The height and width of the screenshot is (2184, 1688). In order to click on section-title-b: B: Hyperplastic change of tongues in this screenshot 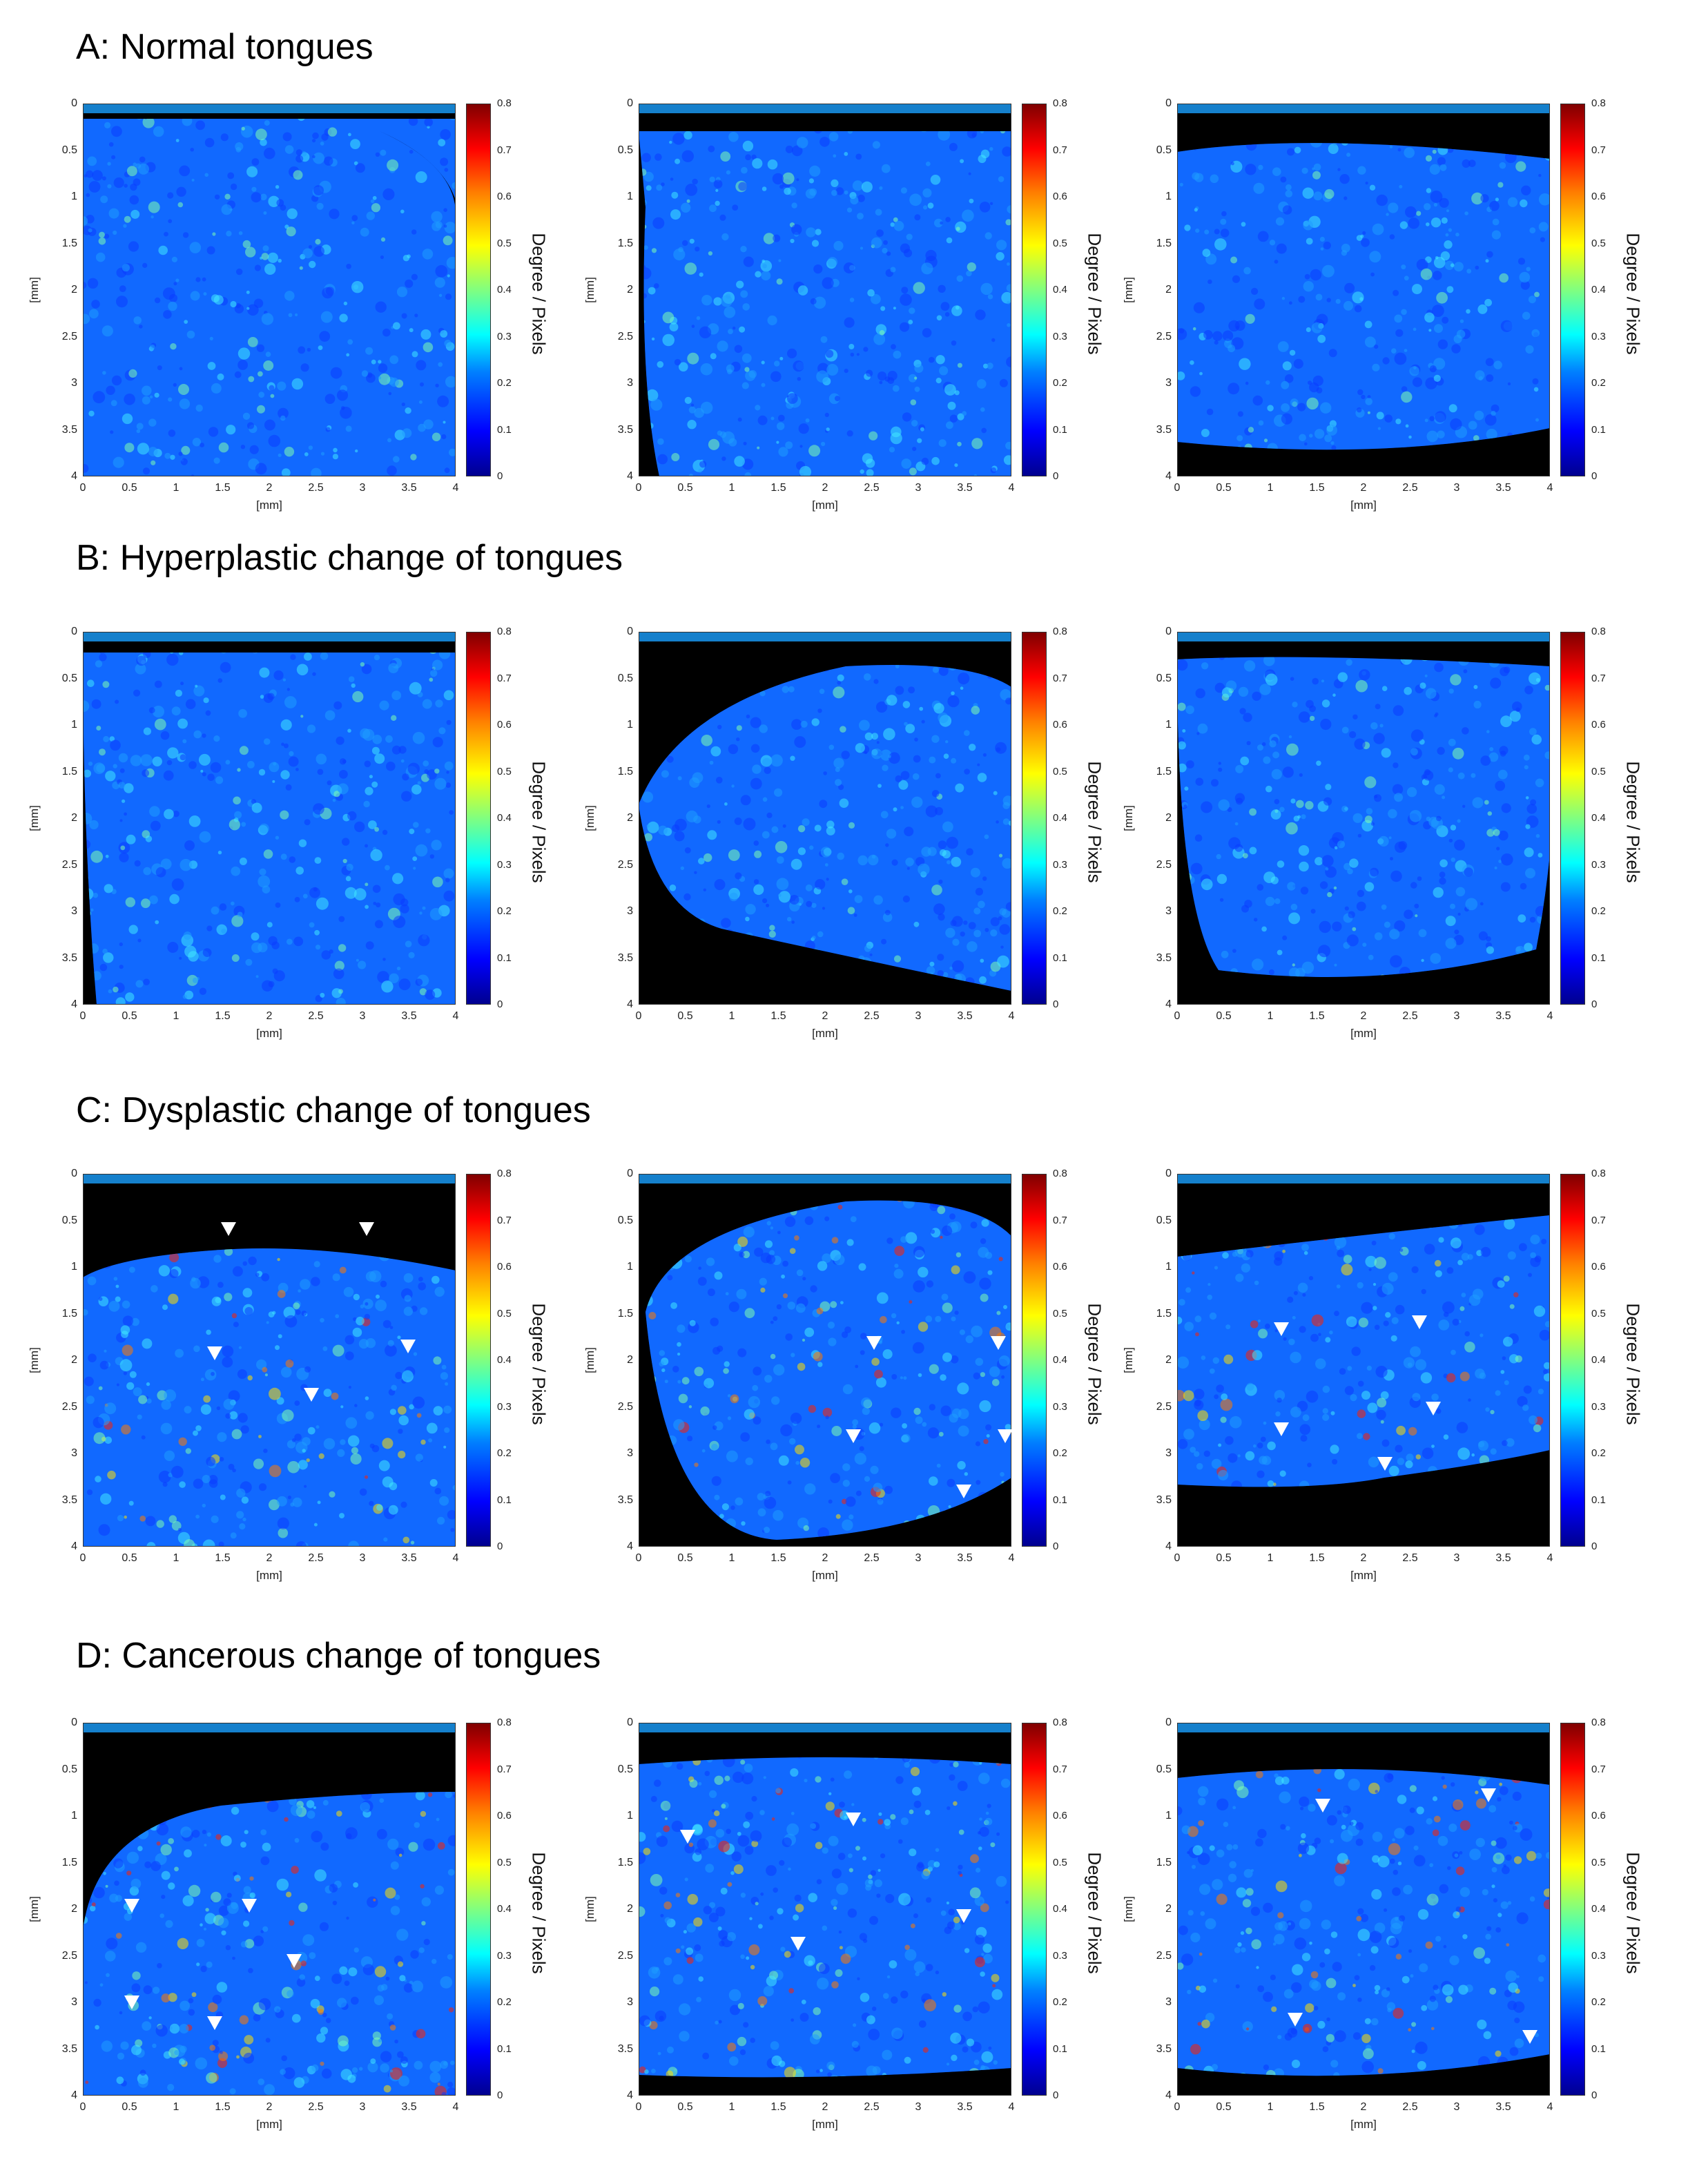, I will do `click(349, 558)`.